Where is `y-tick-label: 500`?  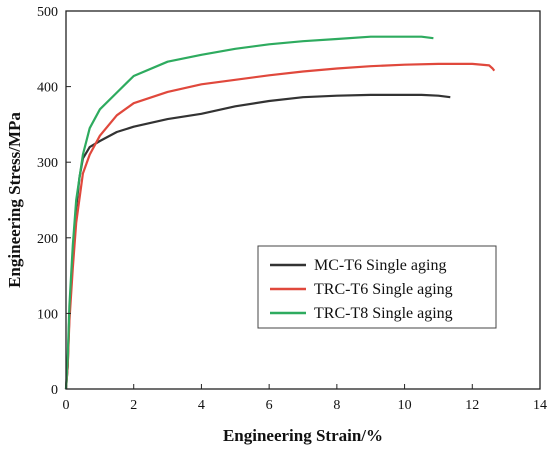
y-tick-label: 500 is located at coordinates (47, 12).